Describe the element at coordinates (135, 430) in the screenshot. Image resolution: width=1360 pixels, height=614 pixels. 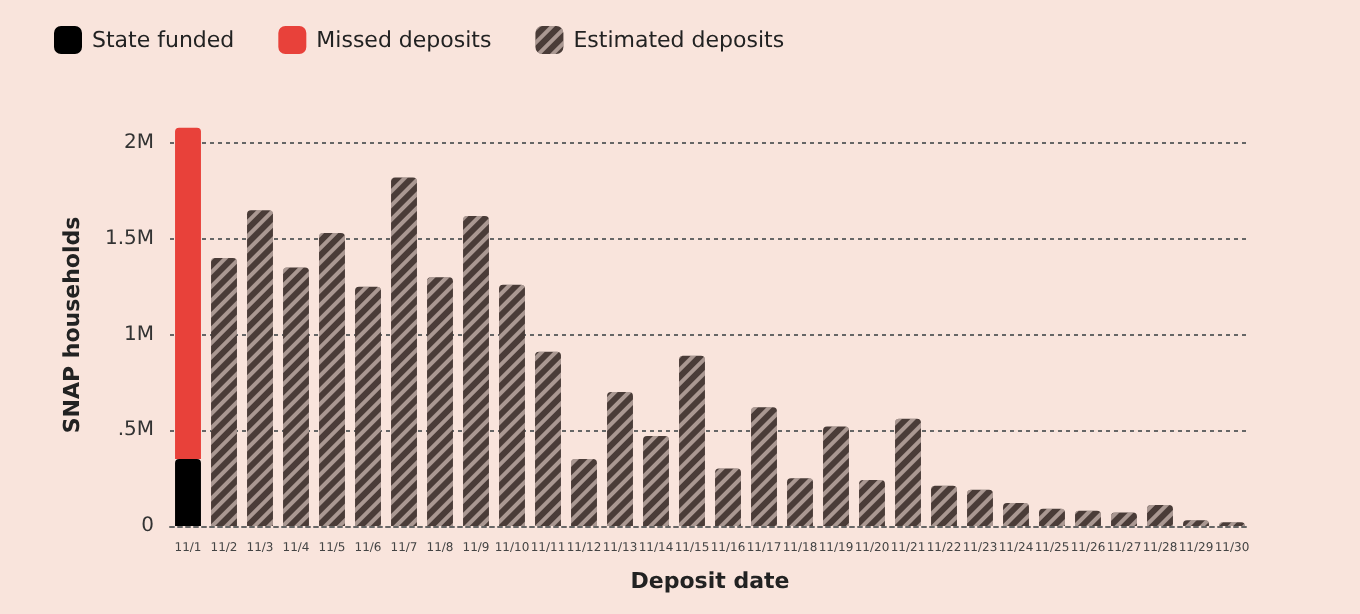
I see `y-tick-label: .5M` at that location.